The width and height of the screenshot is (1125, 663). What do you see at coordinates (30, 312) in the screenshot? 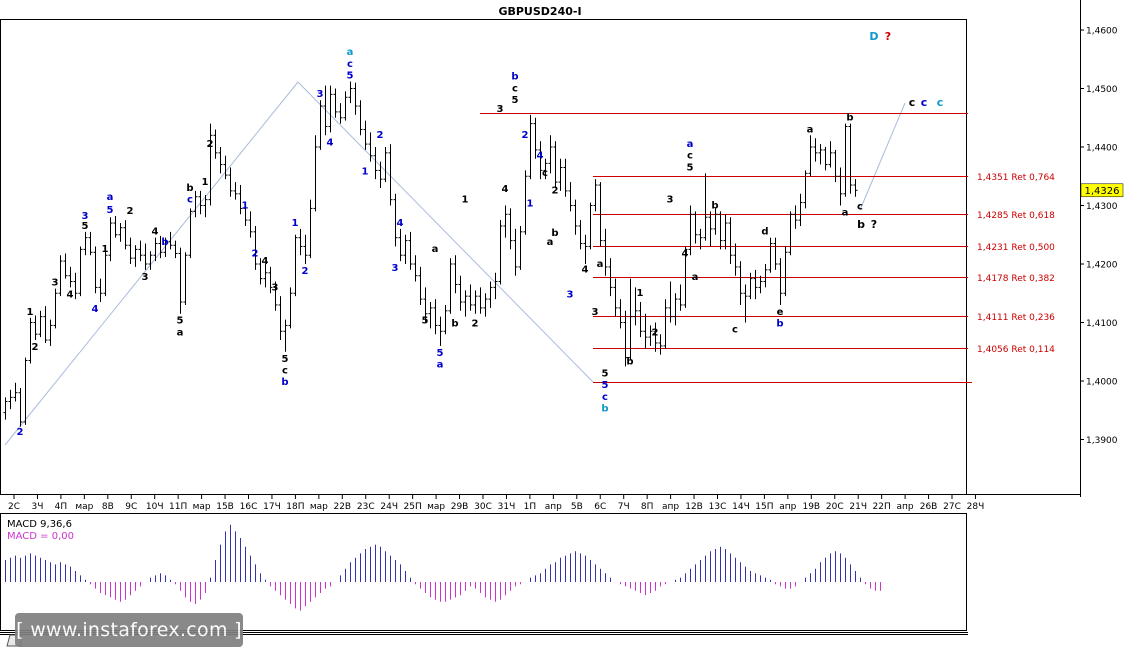
I see `wave-label: 1` at bounding box center [30, 312].